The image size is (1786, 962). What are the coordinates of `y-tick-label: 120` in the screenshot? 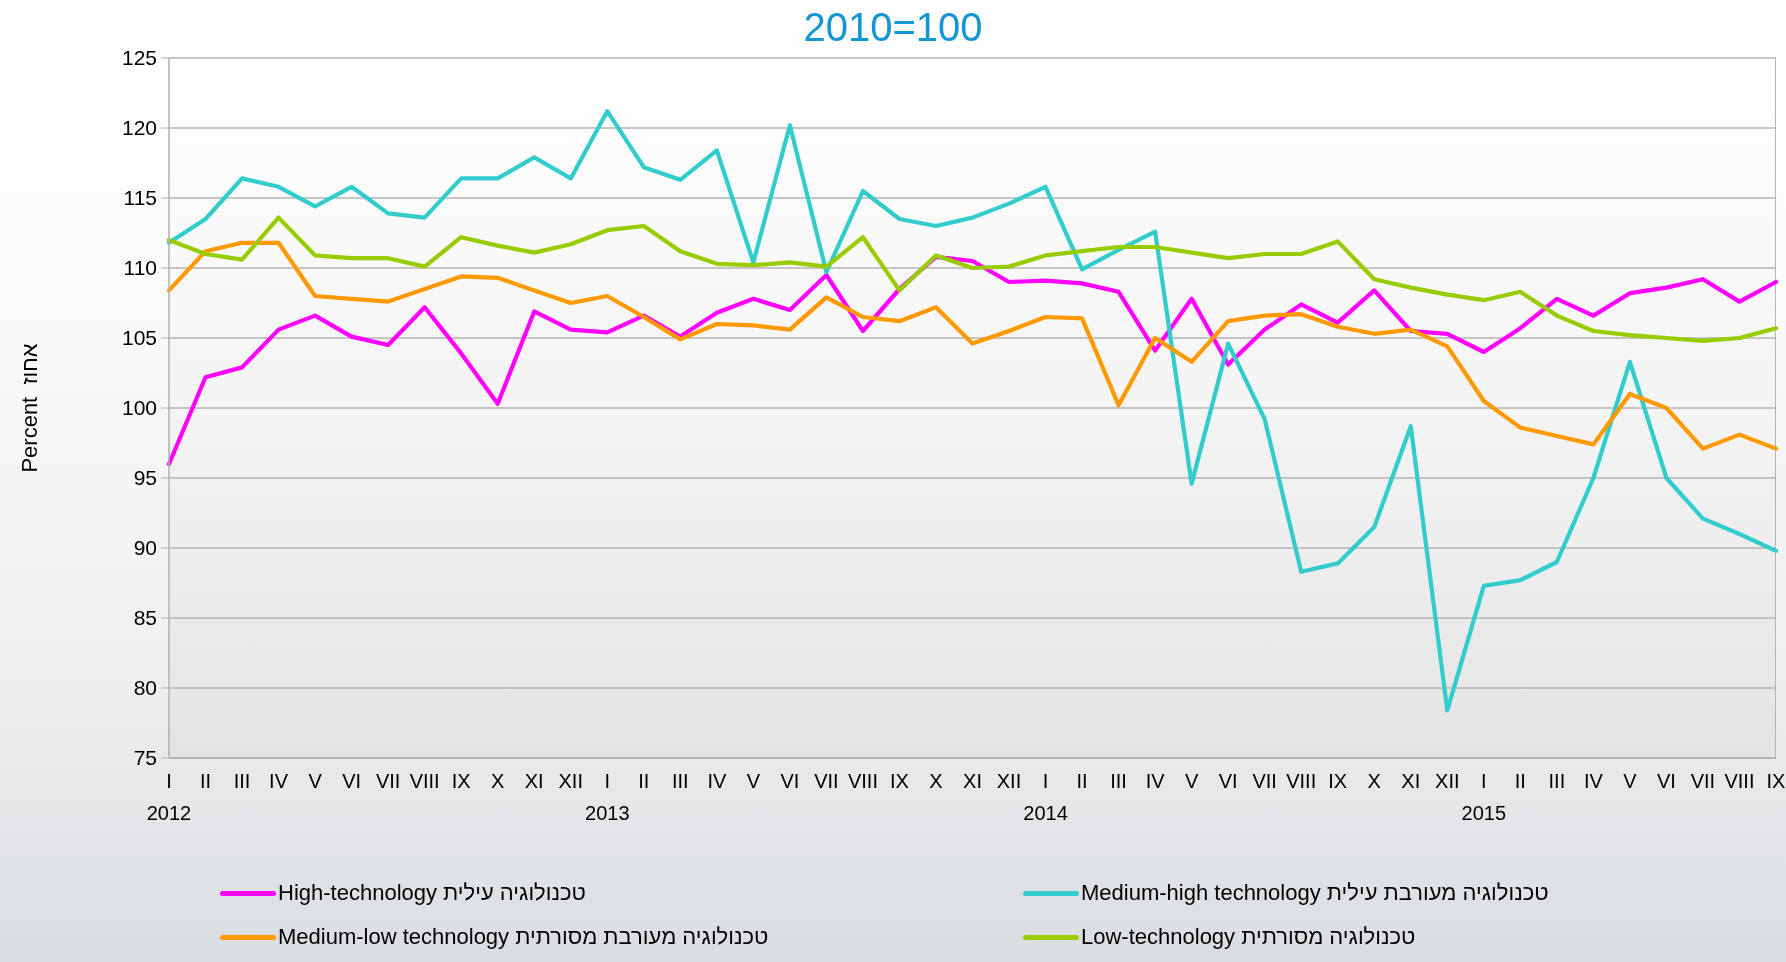 It's located at (139, 128).